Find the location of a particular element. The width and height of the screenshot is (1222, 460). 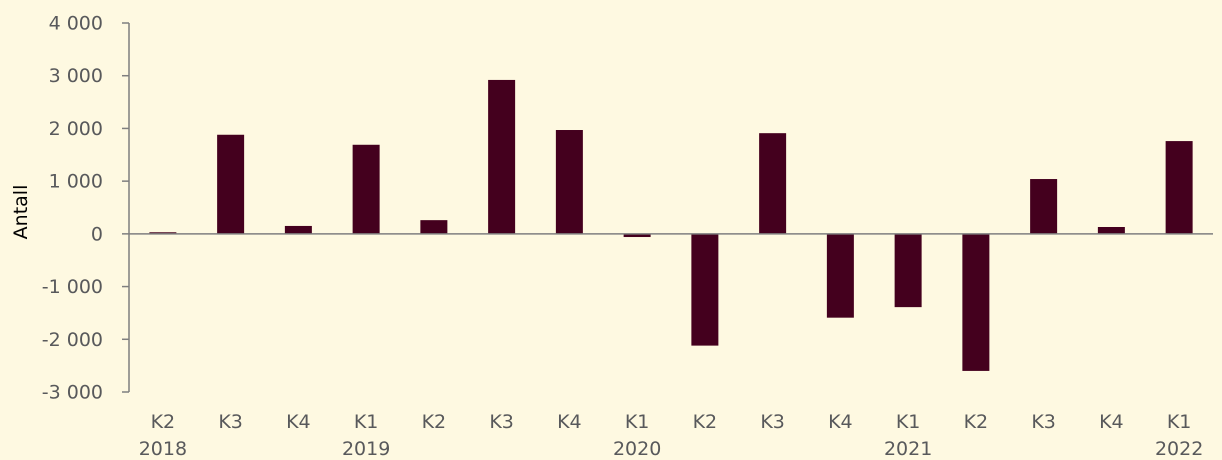

x-year-label: 2022 is located at coordinates (1179, 449).